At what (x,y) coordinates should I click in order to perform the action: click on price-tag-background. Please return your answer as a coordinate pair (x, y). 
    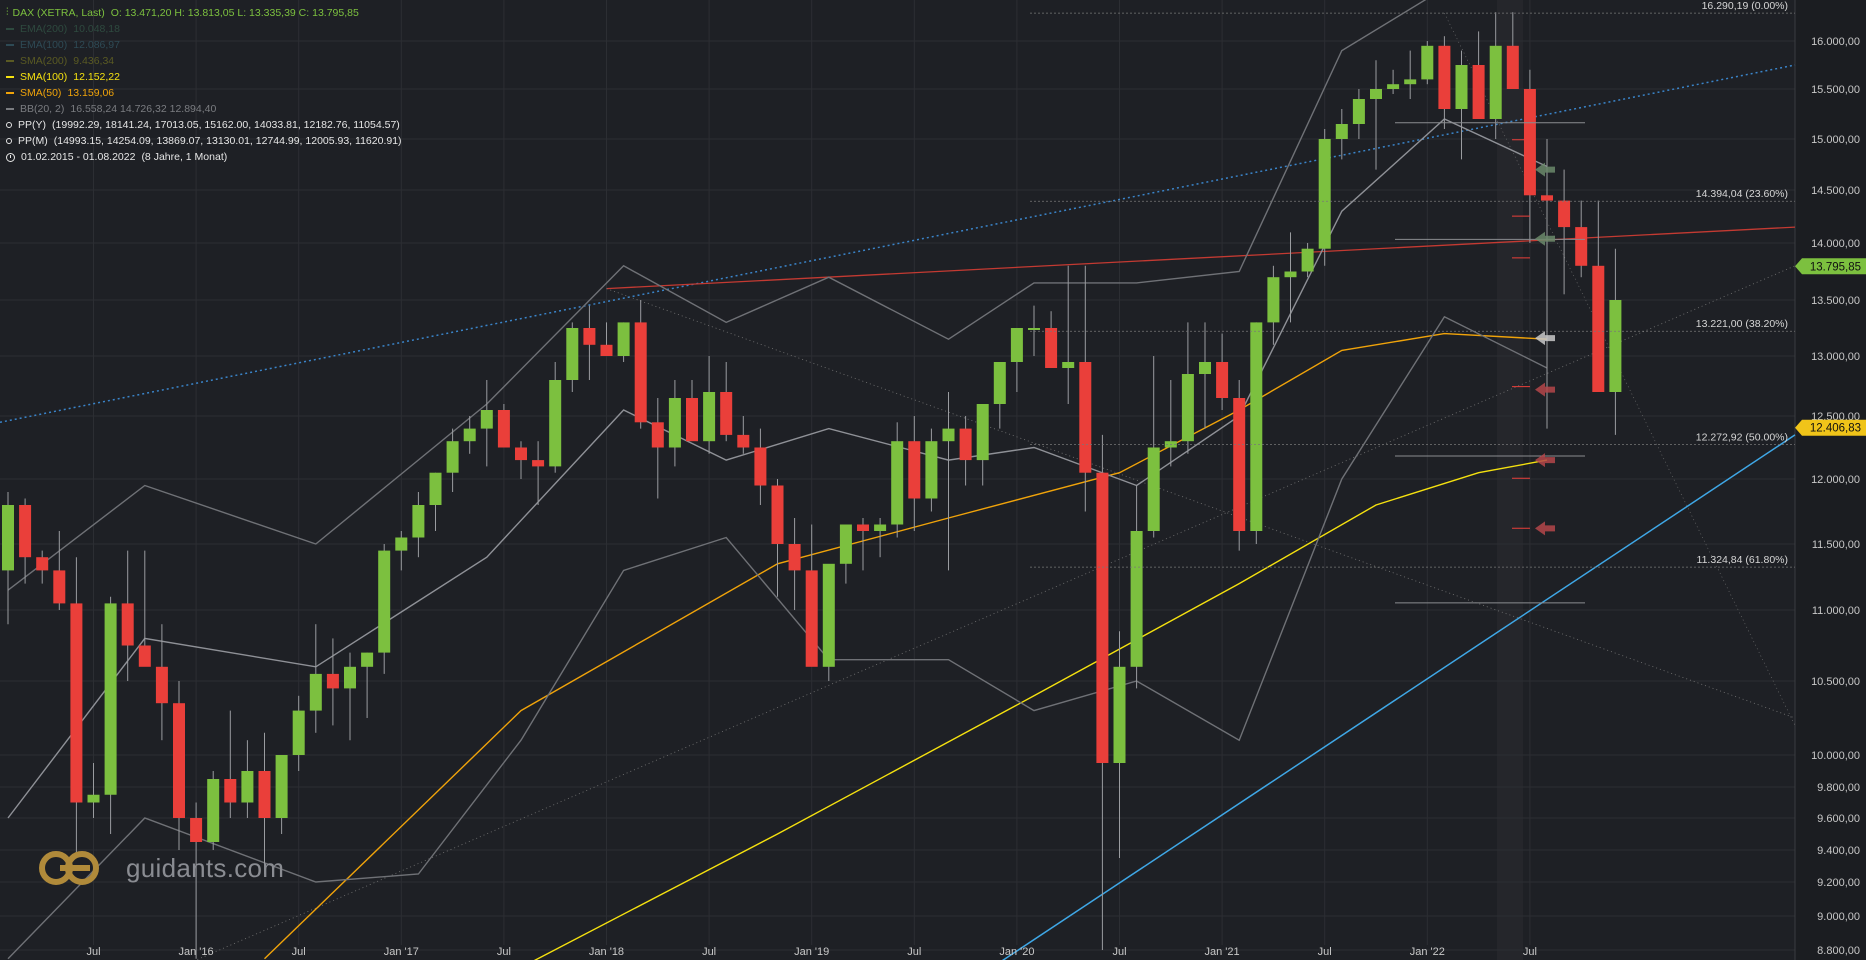
    Looking at the image, I should click on (1830, 427).